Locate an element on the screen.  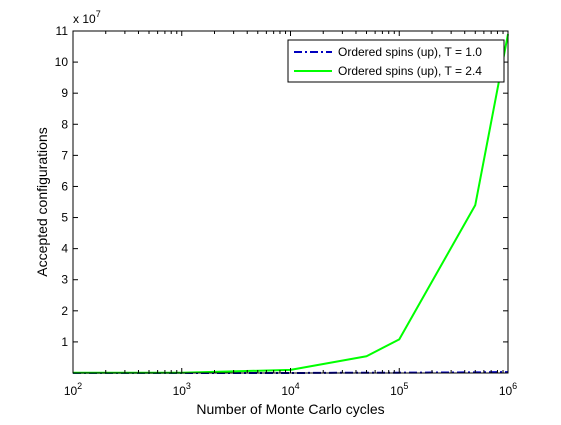
y-tick-label: 8 is located at coordinates (64, 124).